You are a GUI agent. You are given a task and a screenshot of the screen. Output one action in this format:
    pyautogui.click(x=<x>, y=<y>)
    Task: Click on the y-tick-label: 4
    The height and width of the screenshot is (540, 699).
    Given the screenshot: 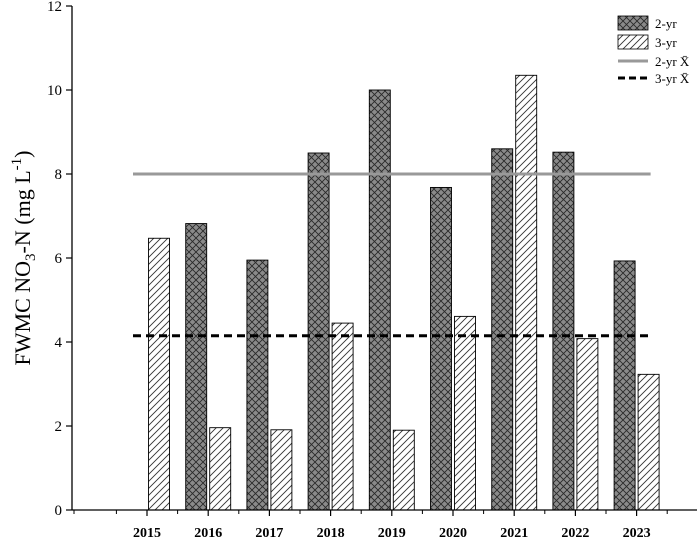 What is the action you would take?
    pyautogui.click(x=59, y=343)
    